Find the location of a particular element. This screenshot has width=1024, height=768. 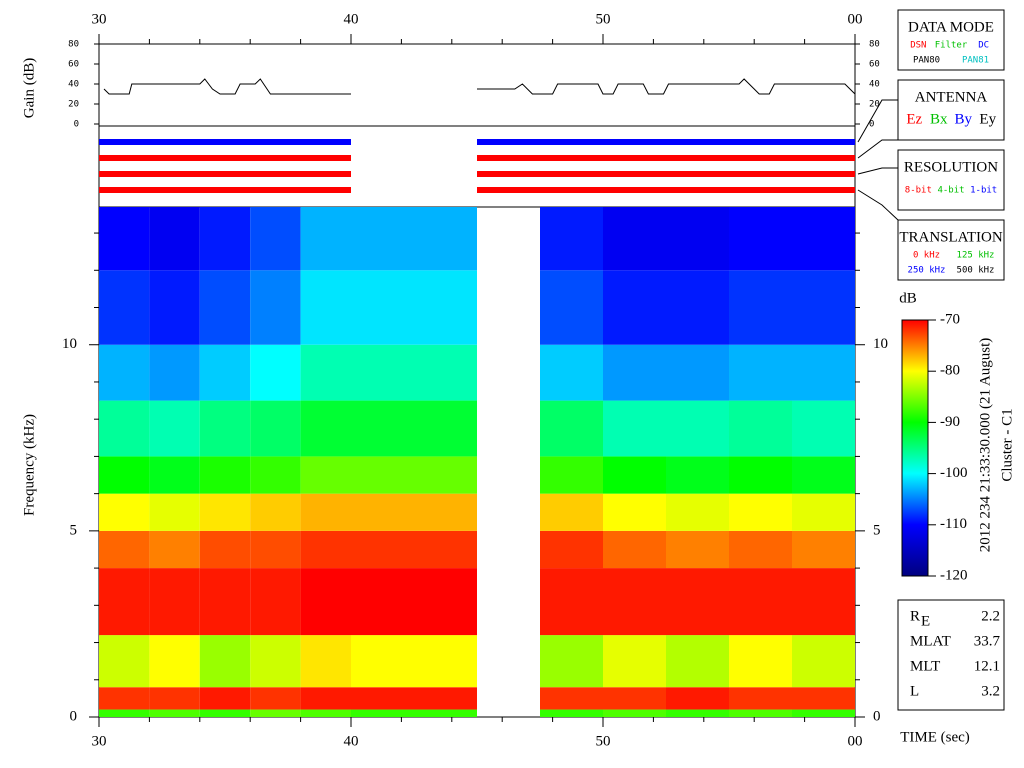

y-tick-label: 40 is located at coordinates (73, 85).